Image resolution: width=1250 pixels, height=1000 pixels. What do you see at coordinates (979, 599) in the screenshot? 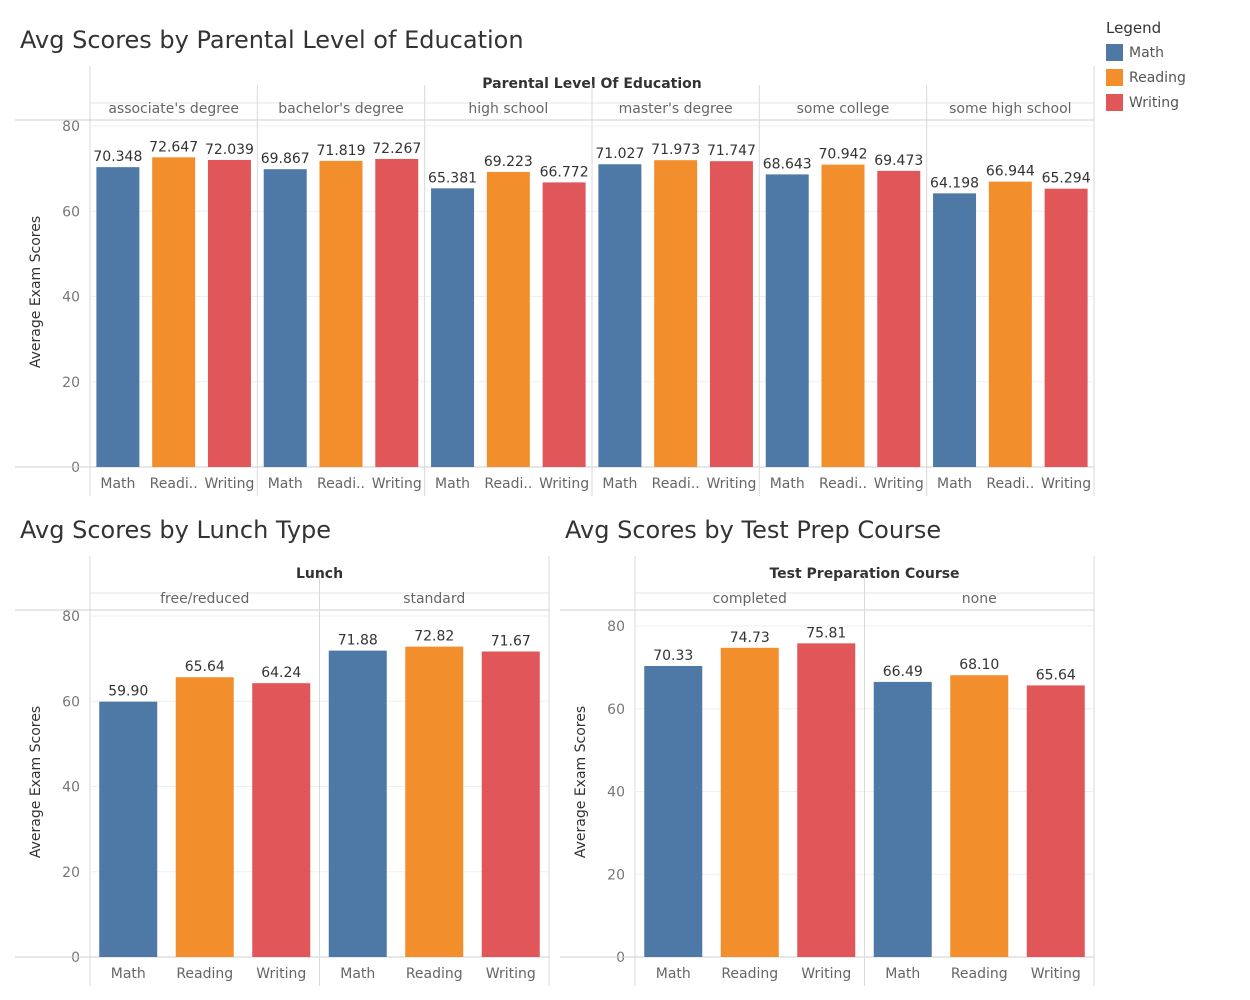
I see `group-label: none` at bounding box center [979, 599].